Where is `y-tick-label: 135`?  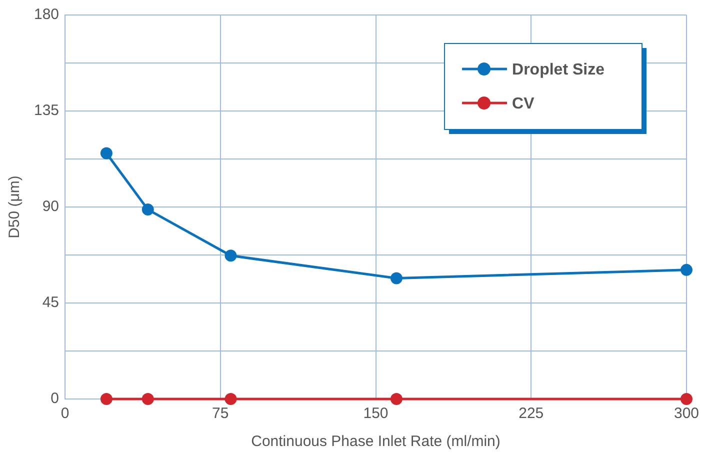 y-tick-label: 135 is located at coordinates (47, 111).